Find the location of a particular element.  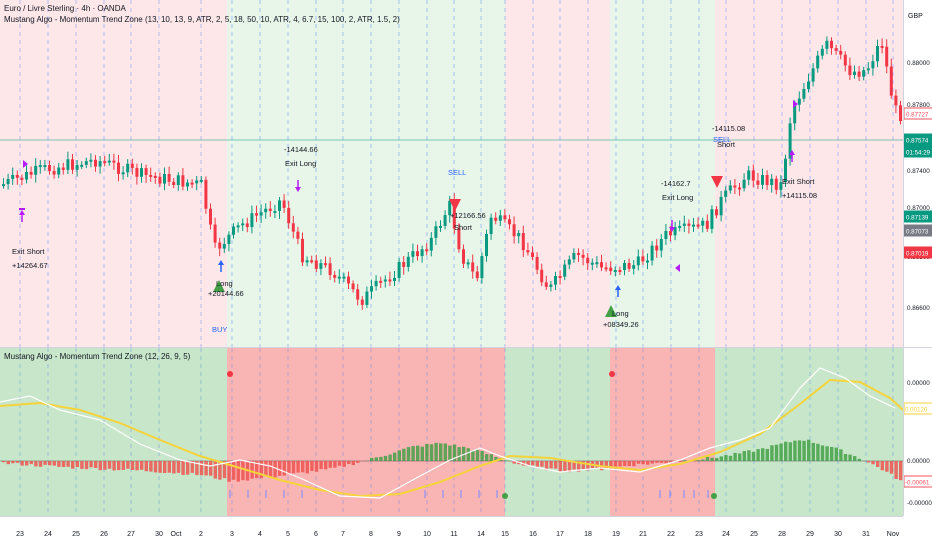

chart-annotation: -14115.08 is located at coordinates (728, 128).